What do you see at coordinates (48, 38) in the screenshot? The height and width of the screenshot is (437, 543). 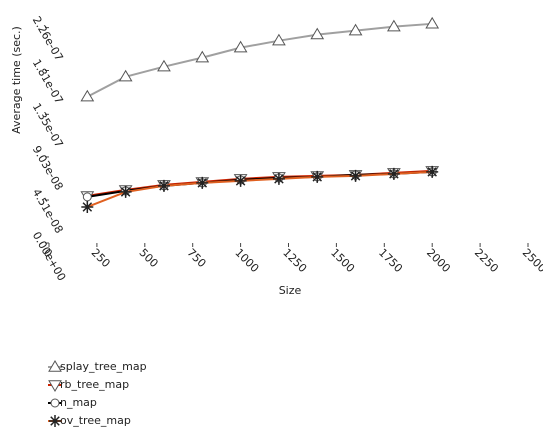 I see `y-tick-label: 2.26e-07` at bounding box center [48, 38].